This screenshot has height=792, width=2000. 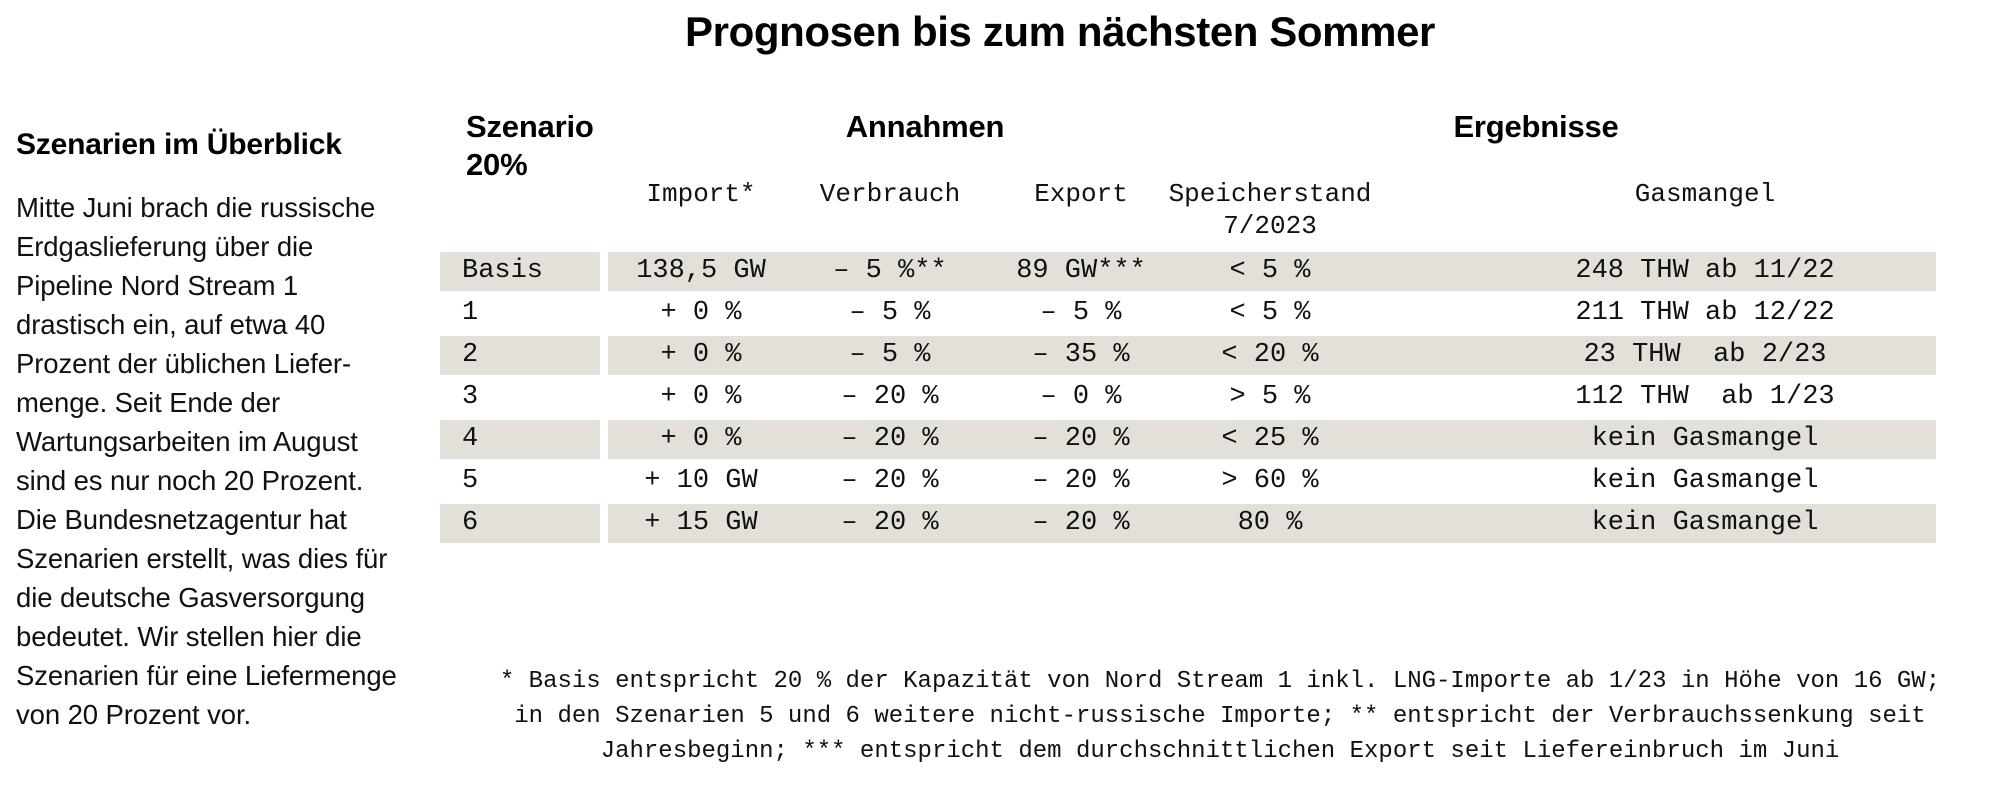 What do you see at coordinates (1705, 271) in the screenshot?
I see `cell-gasmangel: 248 THW ab 11/22` at bounding box center [1705, 271].